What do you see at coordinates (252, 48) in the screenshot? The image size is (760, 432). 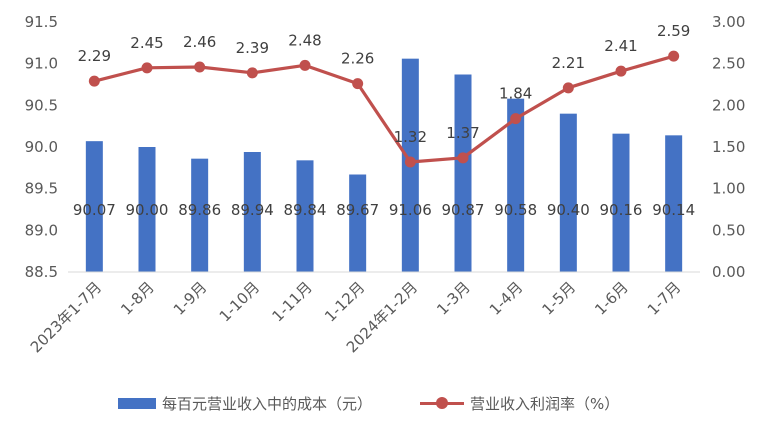 I see `line-value-label: 2.39` at bounding box center [252, 48].